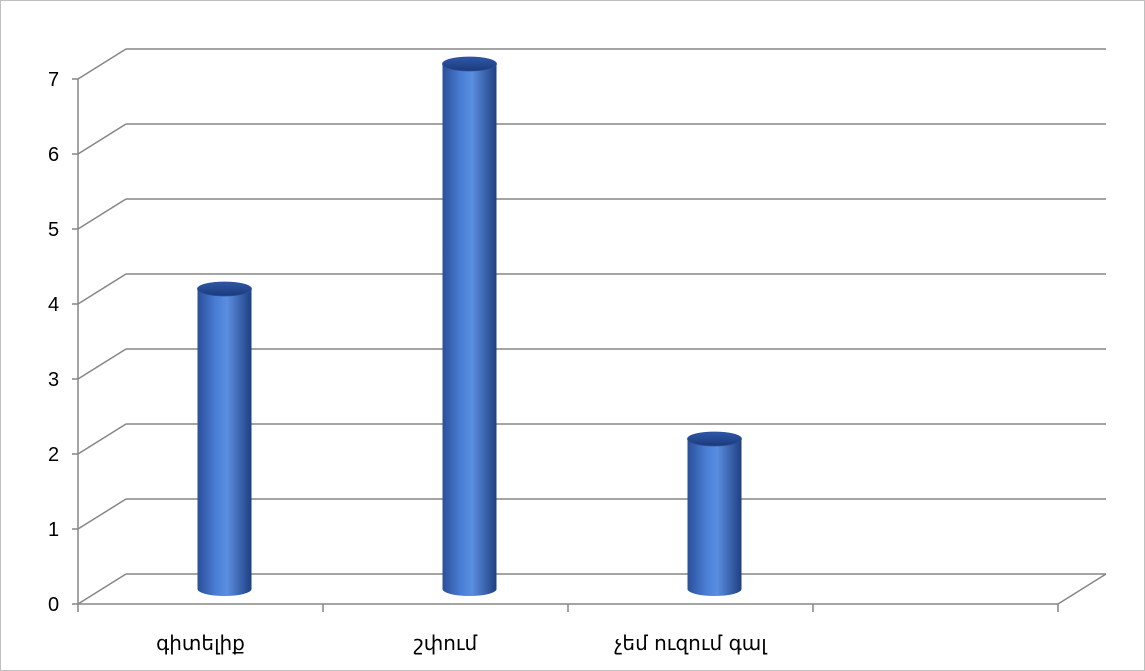  I want to click on y-tick-label: 1, so click(53, 530).